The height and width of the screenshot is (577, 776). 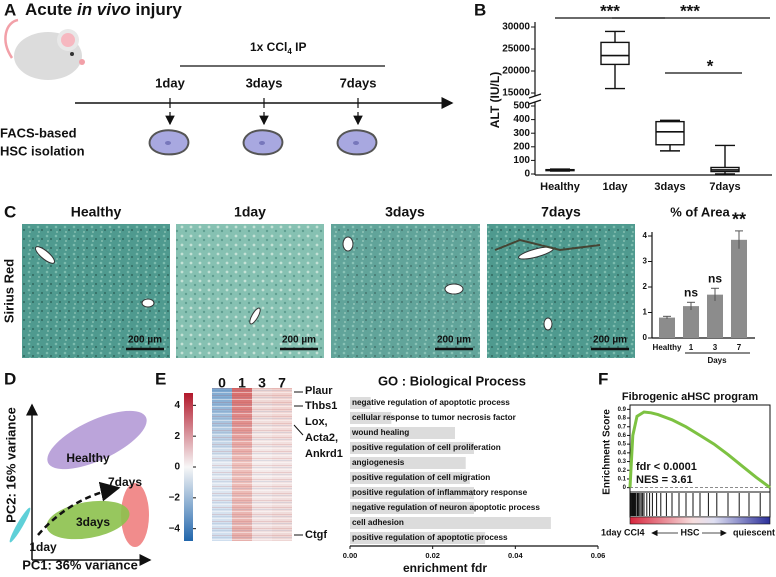 What do you see at coordinates (615, 53) in the screenshot?
I see `box` at bounding box center [615, 53].